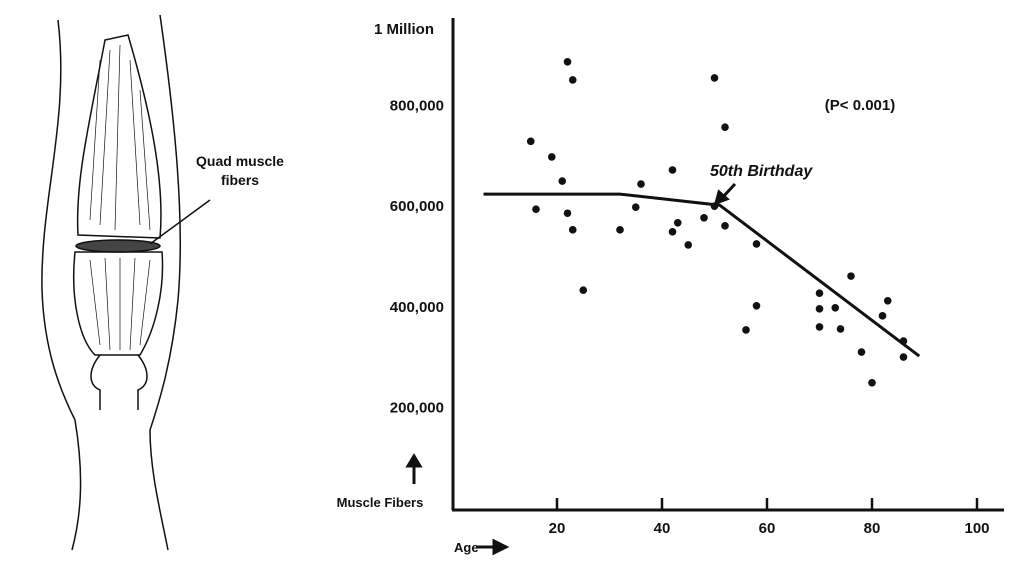 The height and width of the screenshot is (567, 1024). I want to click on x-axis-label: Age, so click(466, 547).